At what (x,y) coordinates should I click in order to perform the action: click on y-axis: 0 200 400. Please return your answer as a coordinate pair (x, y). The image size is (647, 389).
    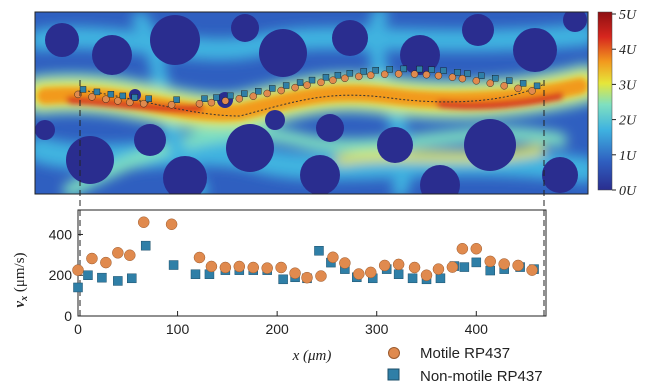
    Looking at the image, I should click on (66, 275).